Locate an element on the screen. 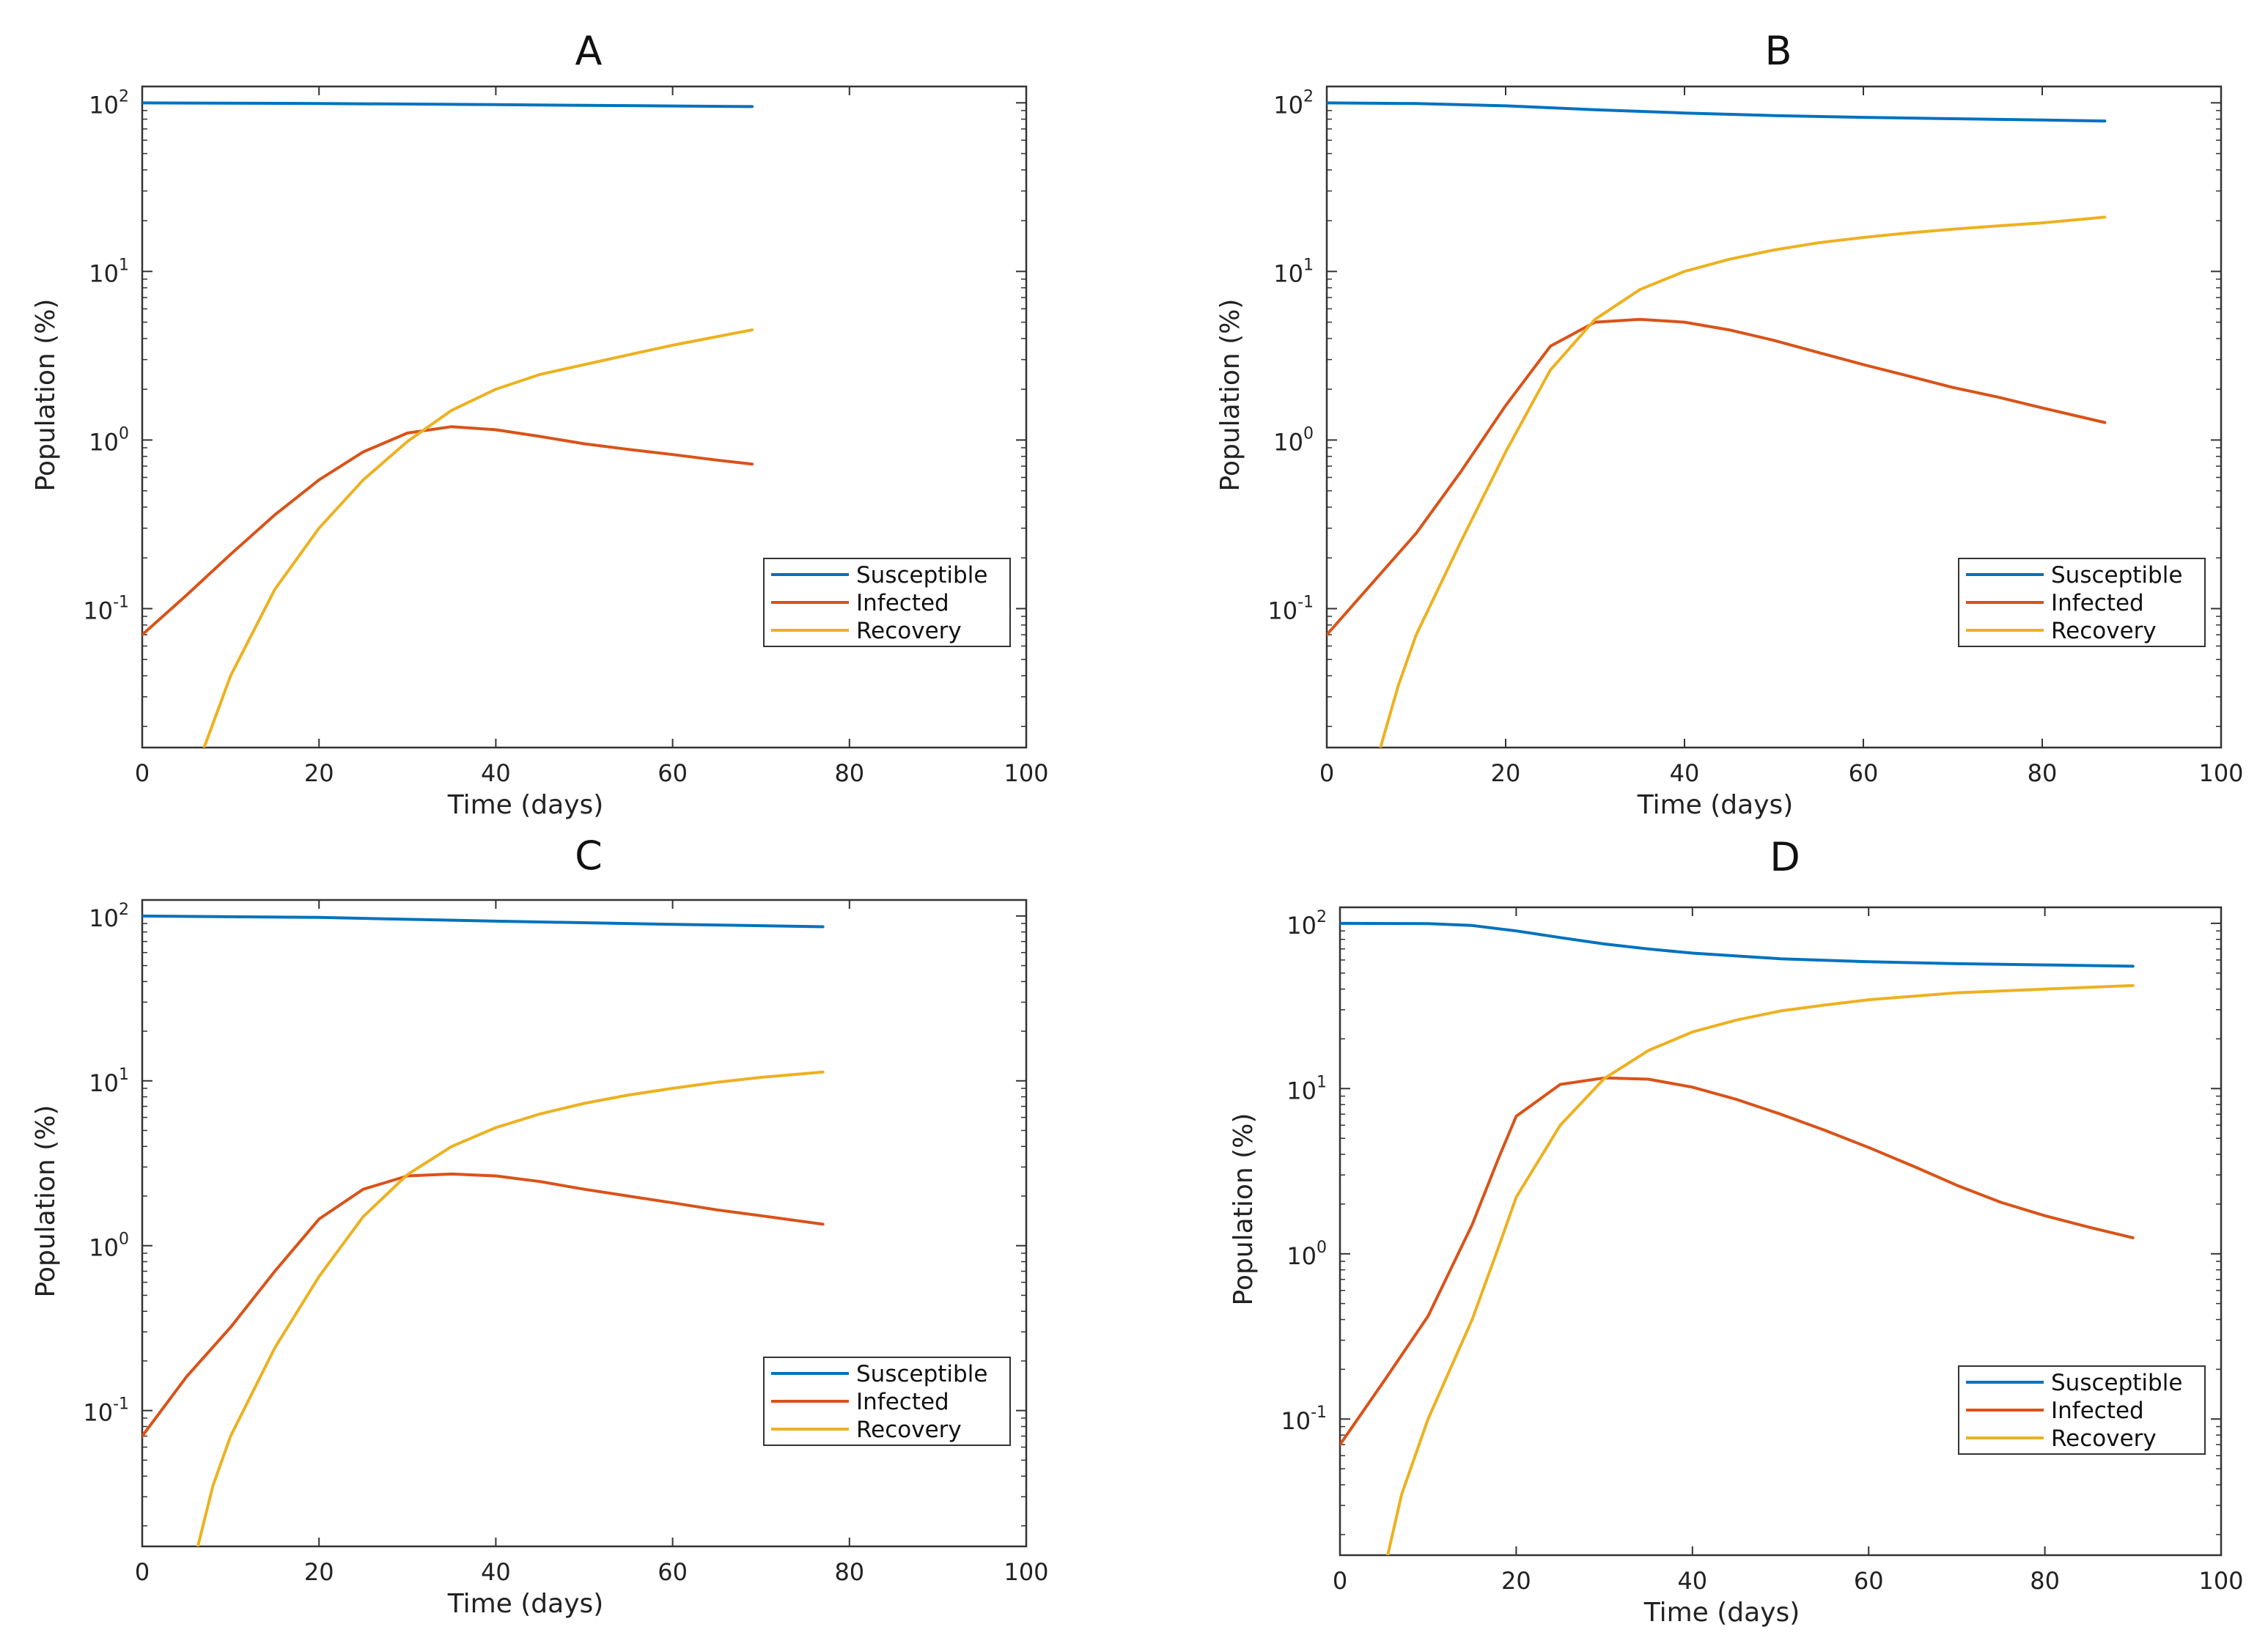 This screenshot has height=1638, width=2268. panel-title: B is located at coordinates (1778, 51).